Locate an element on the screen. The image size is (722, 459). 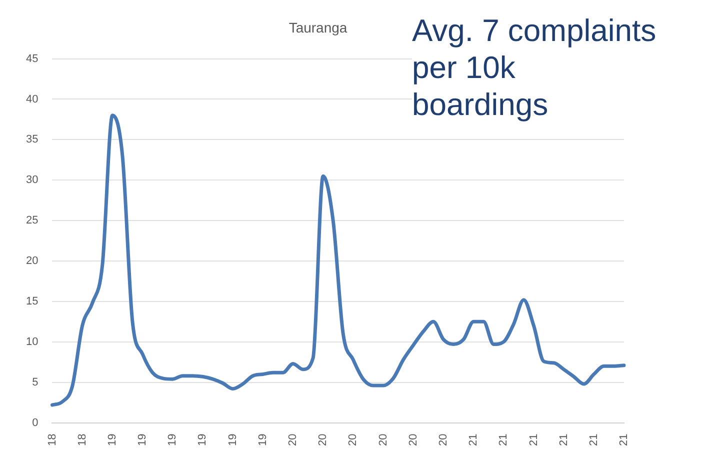
y-tick-label: 20 is located at coordinates (32, 261).